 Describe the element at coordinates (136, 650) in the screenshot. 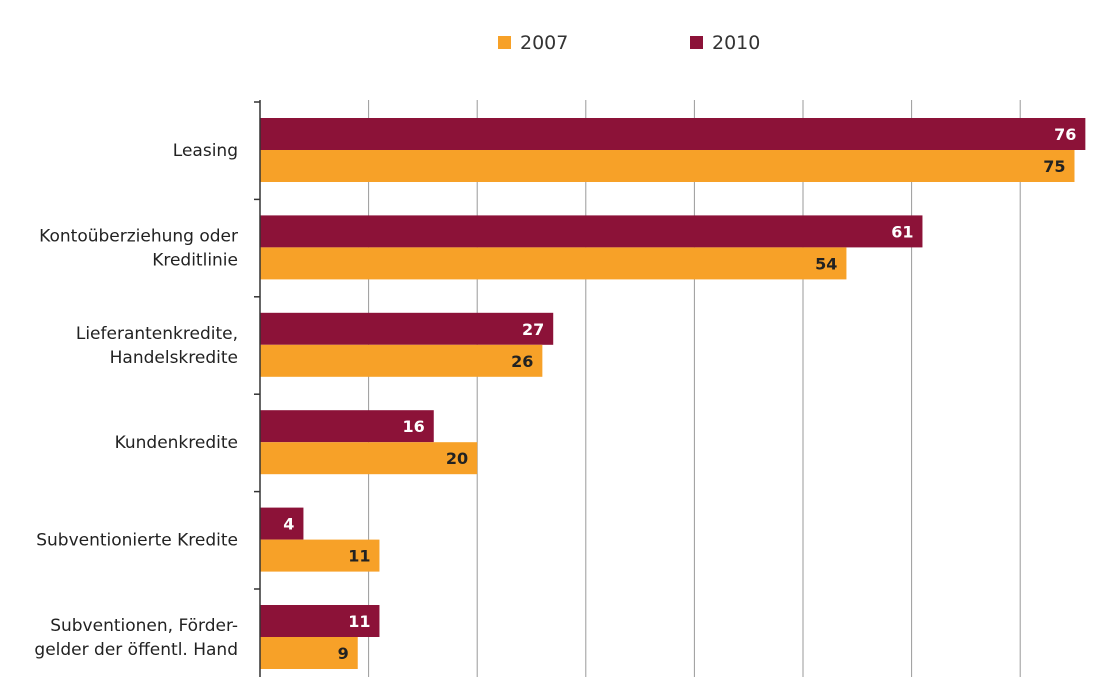

I see `category-label: gelder der öffentl. Hand` at that location.